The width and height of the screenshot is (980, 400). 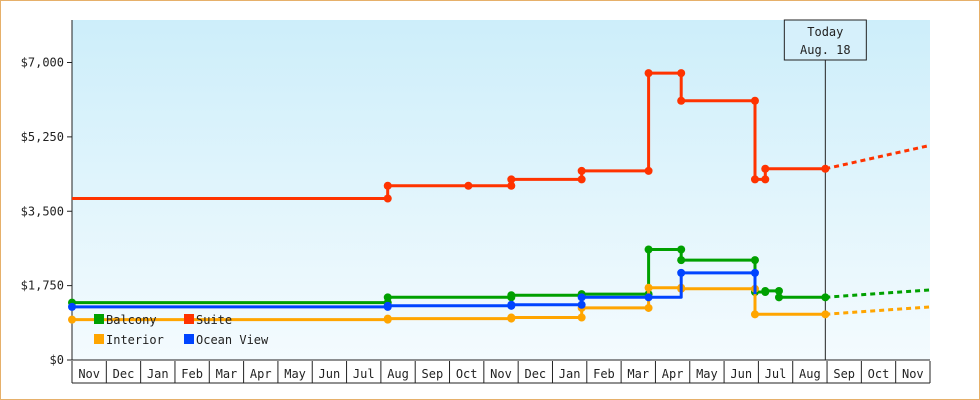 What do you see at coordinates (131, 320) in the screenshot?
I see `legend-label-balcony: Balcony` at bounding box center [131, 320].